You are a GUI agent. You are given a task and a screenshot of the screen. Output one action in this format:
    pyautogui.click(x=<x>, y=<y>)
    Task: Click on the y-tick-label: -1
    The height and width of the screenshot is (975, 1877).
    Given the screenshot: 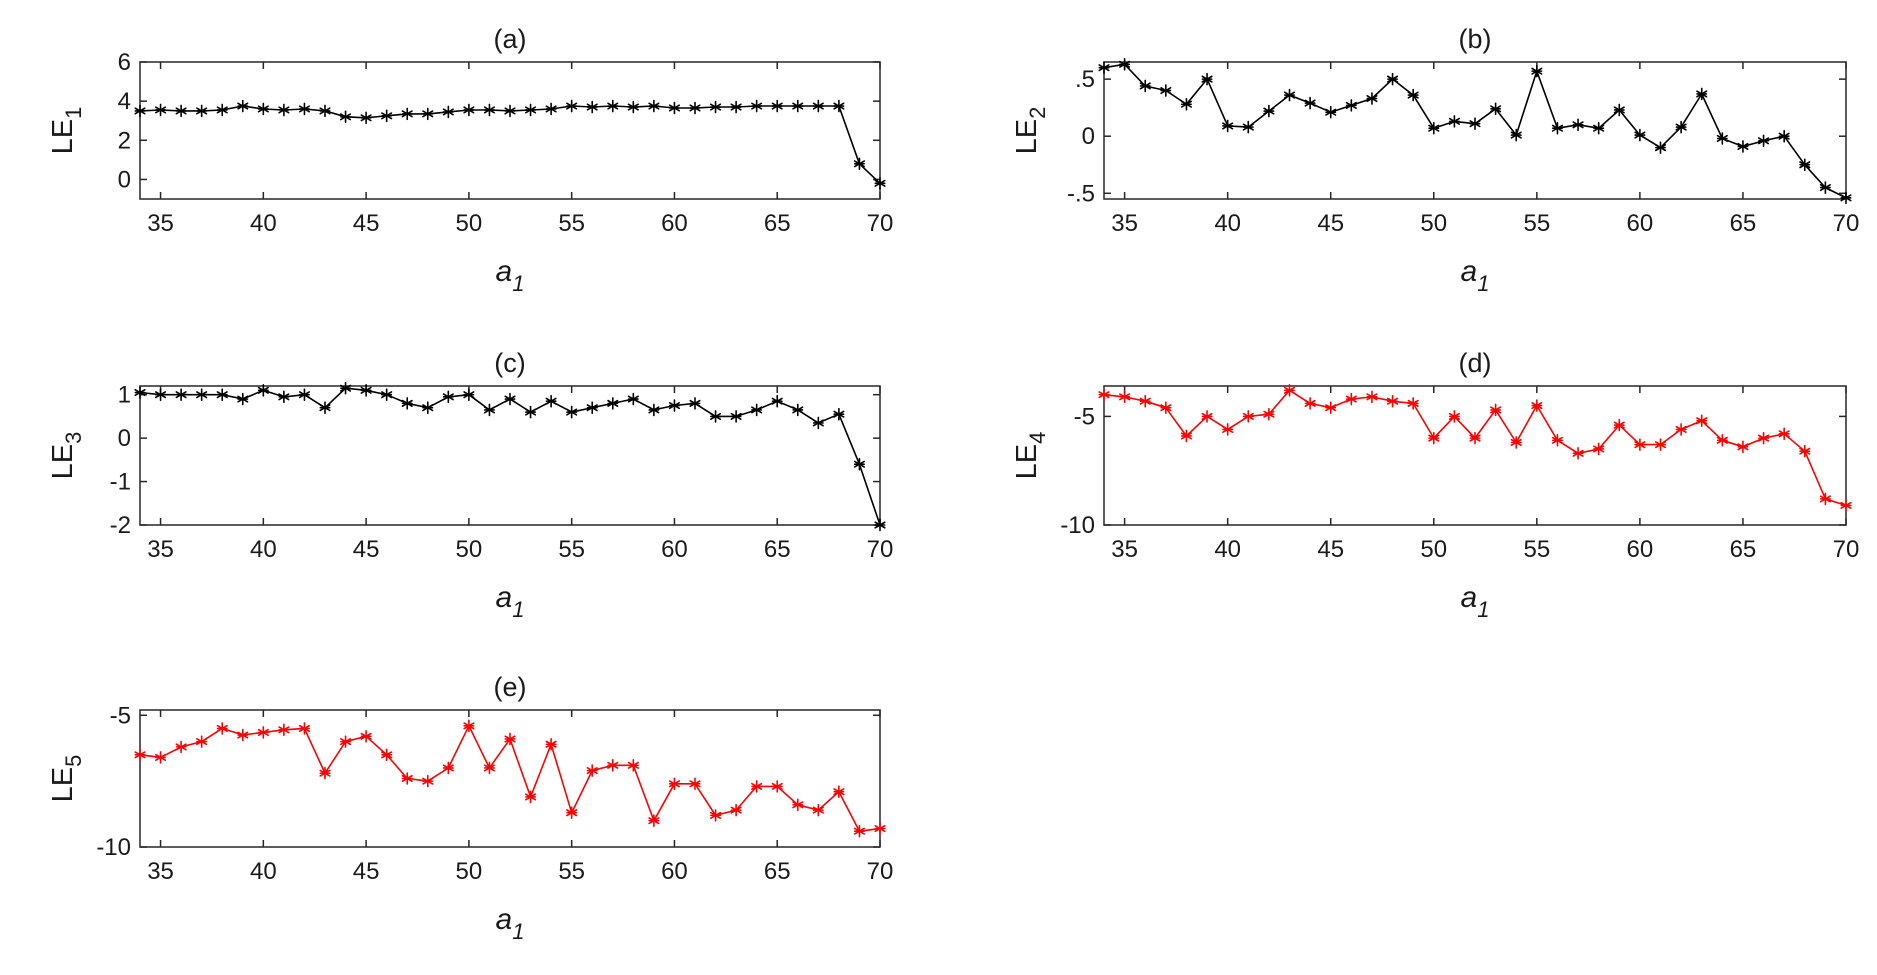 What is the action you would take?
    pyautogui.click(x=120, y=482)
    